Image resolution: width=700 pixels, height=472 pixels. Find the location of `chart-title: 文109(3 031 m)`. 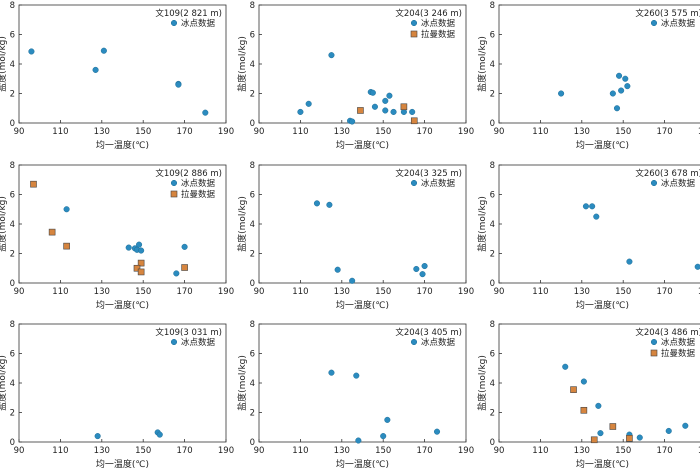

chart-title: 文109(3 031 m) is located at coordinates (188, 332).